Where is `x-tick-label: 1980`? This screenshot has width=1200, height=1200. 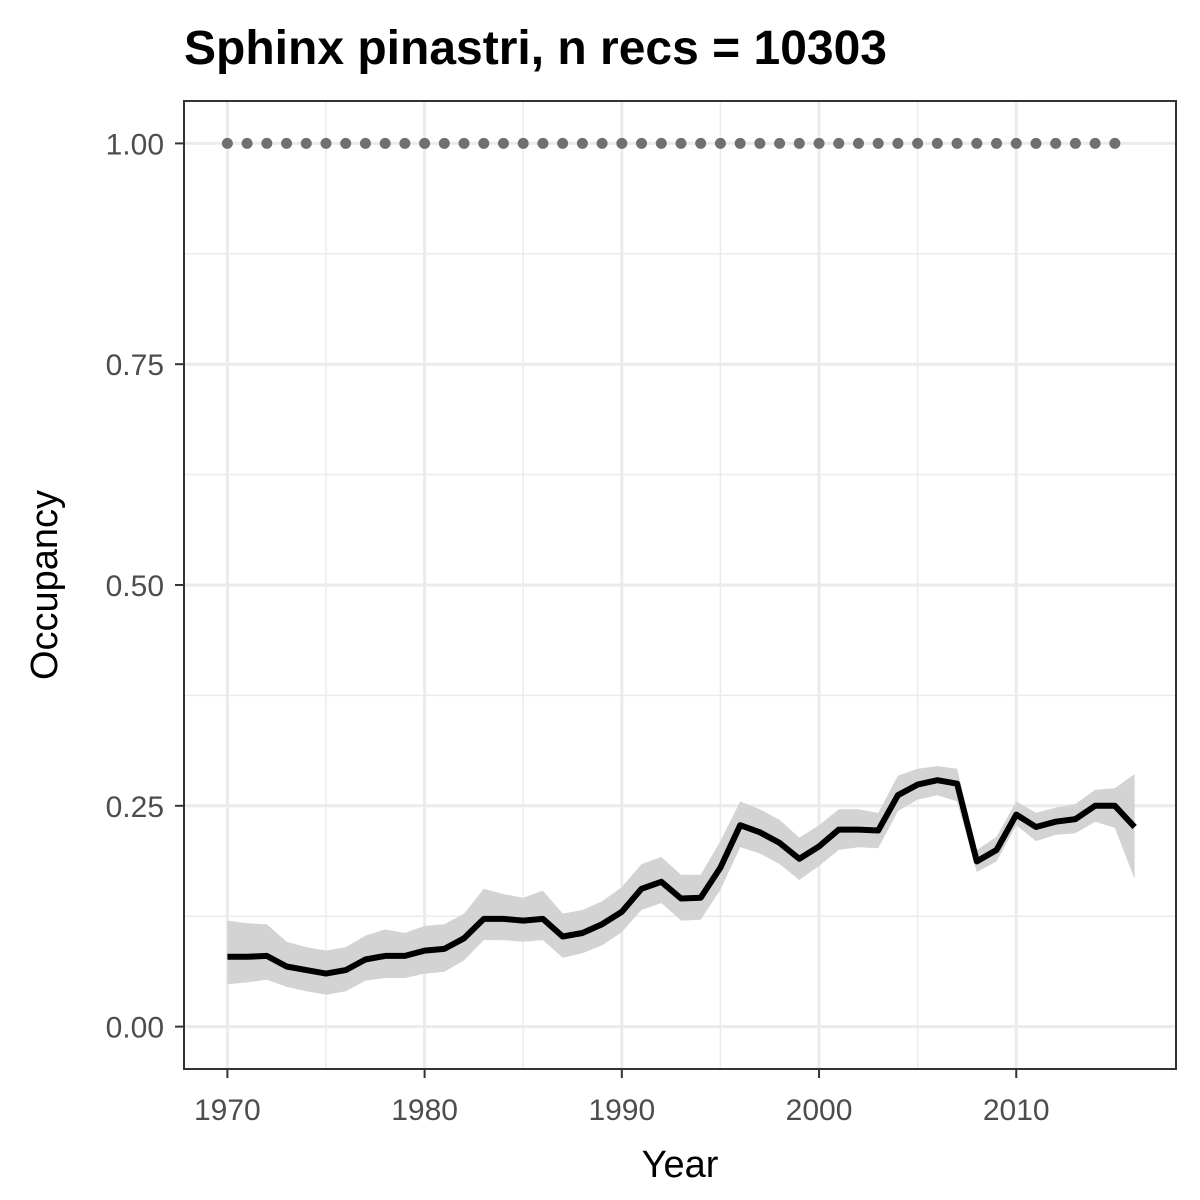 x-tick-label: 1980 is located at coordinates (424, 1110).